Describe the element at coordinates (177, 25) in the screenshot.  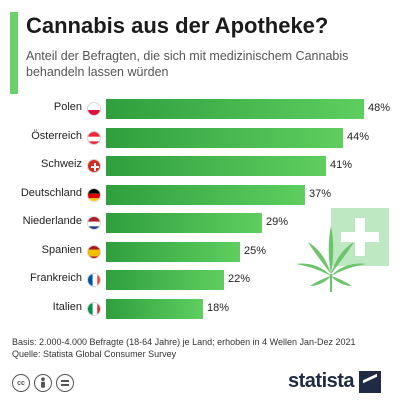
I see `chart-title: Cannabis aus der Apotheke?` at that location.